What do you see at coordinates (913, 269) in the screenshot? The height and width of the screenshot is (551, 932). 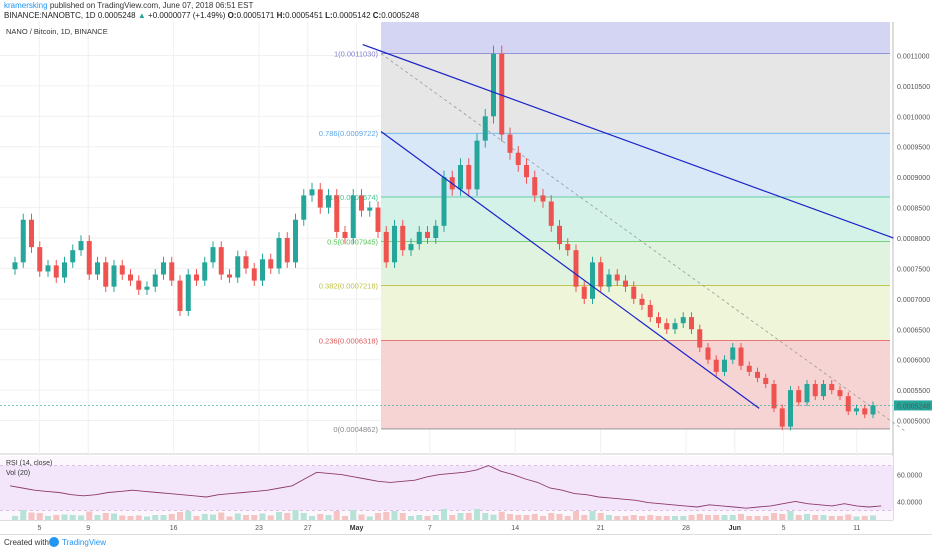 I see `y-tick-label: 0.0007500` at bounding box center [913, 269].